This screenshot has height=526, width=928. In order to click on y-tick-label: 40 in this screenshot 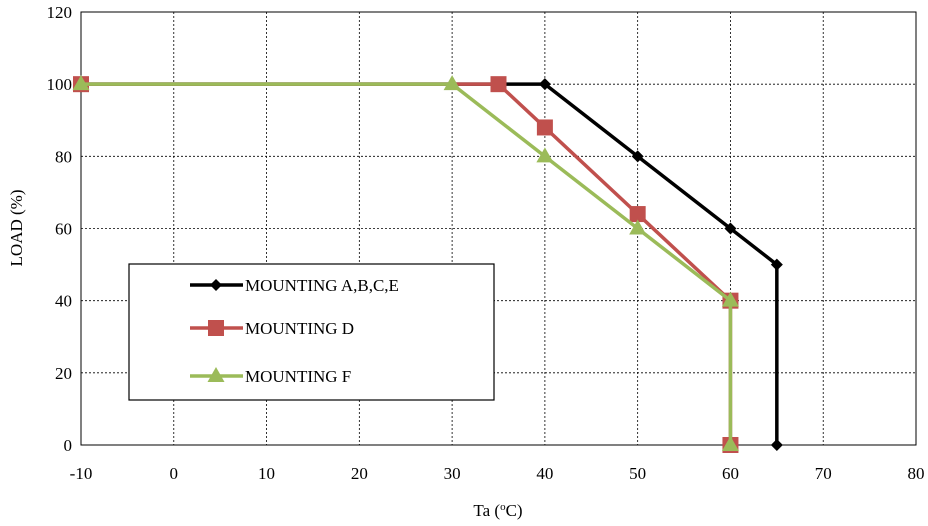, I will do `click(63, 301)`.